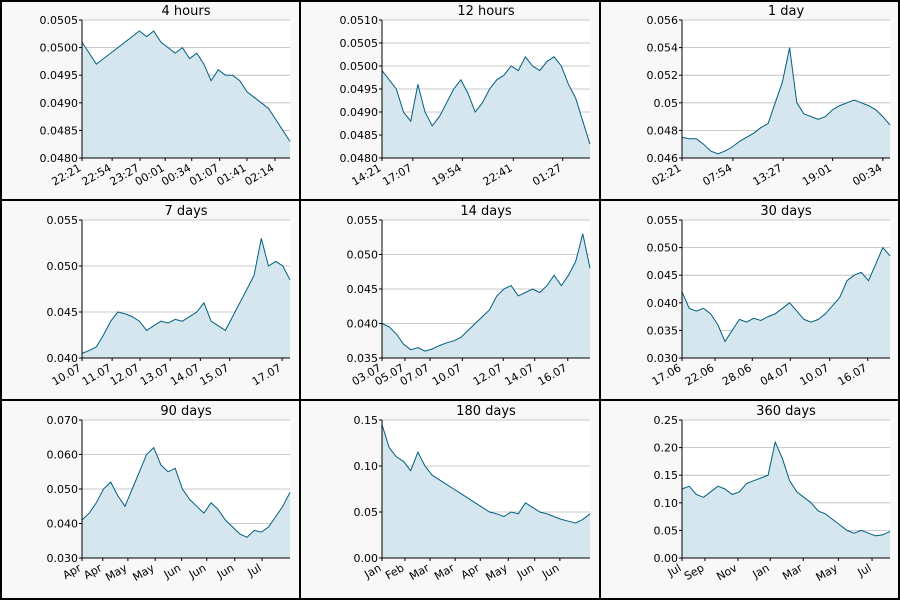 This screenshot has height=600, width=900. Describe the element at coordinates (666, 448) in the screenshot. I see `y-tick-label: 0.20` at that location.